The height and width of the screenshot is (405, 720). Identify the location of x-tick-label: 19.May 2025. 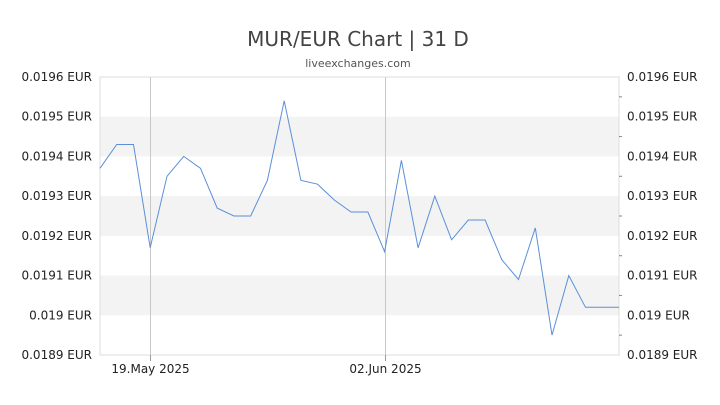
(150, 369).